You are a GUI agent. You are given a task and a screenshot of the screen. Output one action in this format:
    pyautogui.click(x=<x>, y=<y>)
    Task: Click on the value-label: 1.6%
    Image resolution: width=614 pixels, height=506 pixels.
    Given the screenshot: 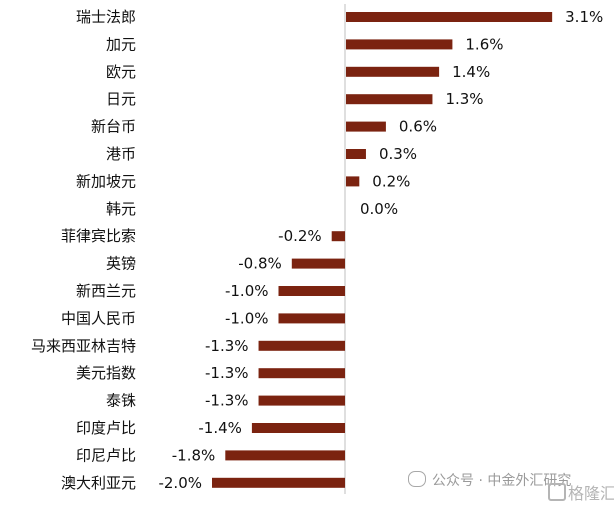 What is the action you would take?
    pyautogui.click(x=484, y=44)
    